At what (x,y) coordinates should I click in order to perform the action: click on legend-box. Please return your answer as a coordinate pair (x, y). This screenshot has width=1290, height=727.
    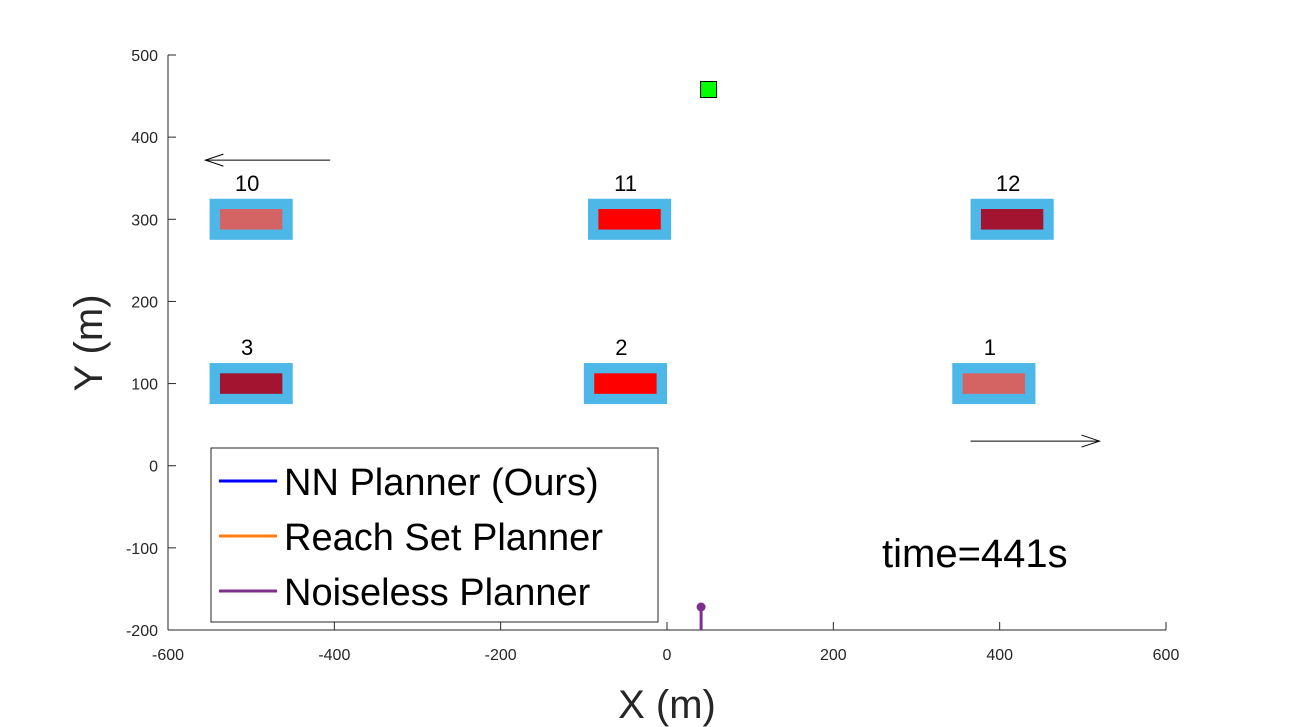
    Looking at the image, I should click on (434, 535).